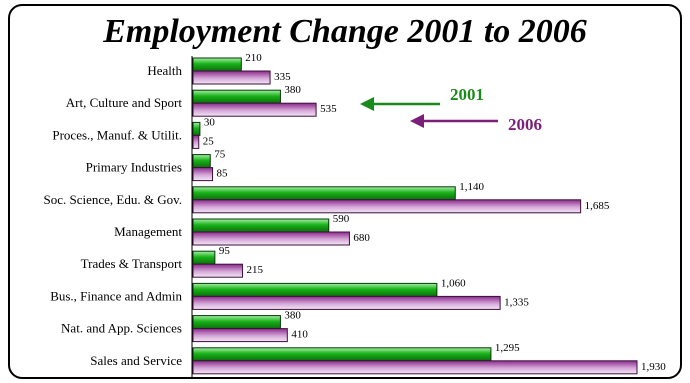 This screenshot has width=690, height=383. What do you see at coordinates (117, 134) in the screenshot?
I see `category-label-proces-manuf-utilit: Proces., Manuf. & Utilit.` at bounding box center [117, 134].